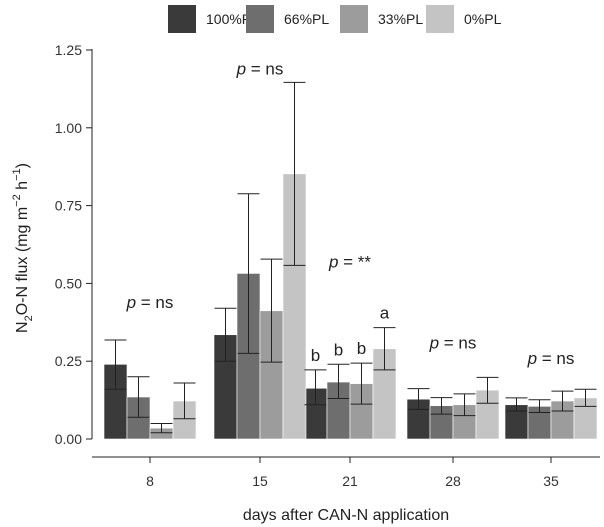  Describe the element at coordinates (68, 128) in the screenshot. I see `y-tick-label: 1.00` at that location.